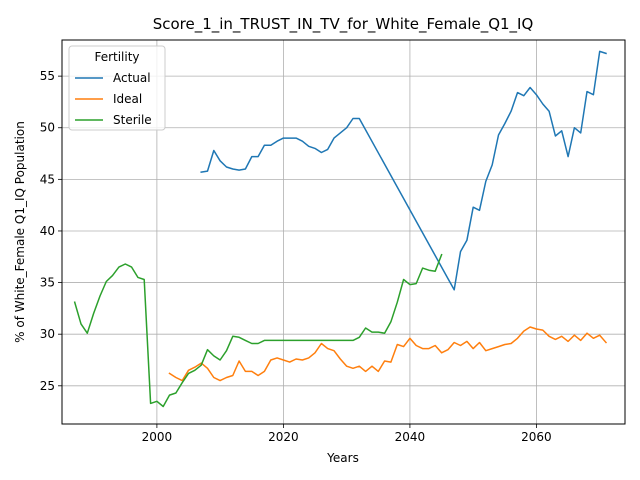  Describe the element at coordinates (132, 120) in the screenshot. I see `legend-label-sterile: Sterile` at that location.